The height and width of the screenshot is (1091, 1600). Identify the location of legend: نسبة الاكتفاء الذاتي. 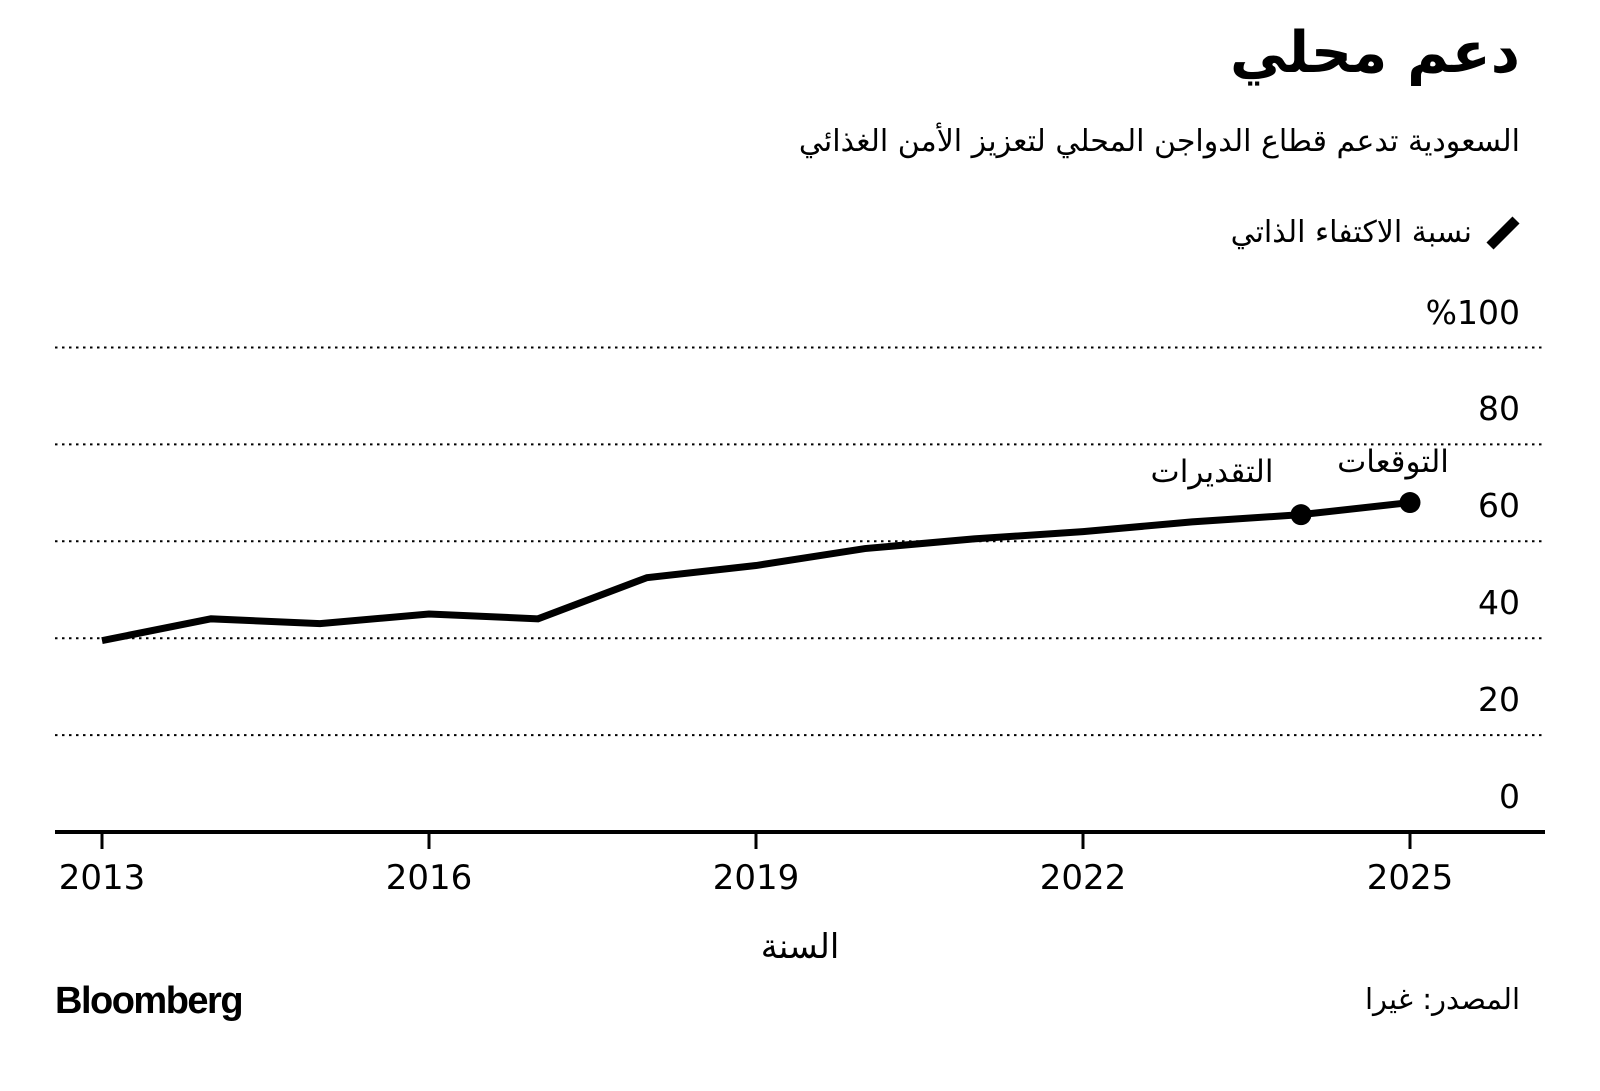
(1375, 232).